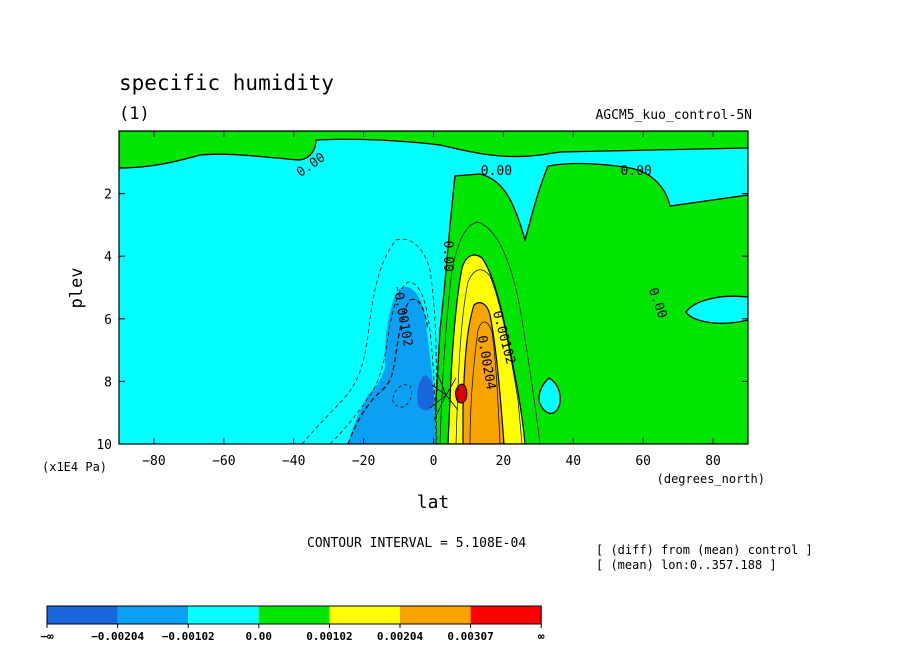 This screenshot has width=904, height=654. Describe the element at coordinates (541, 636) in the screenshot. I see `colorbar-label: ∞` at that location.